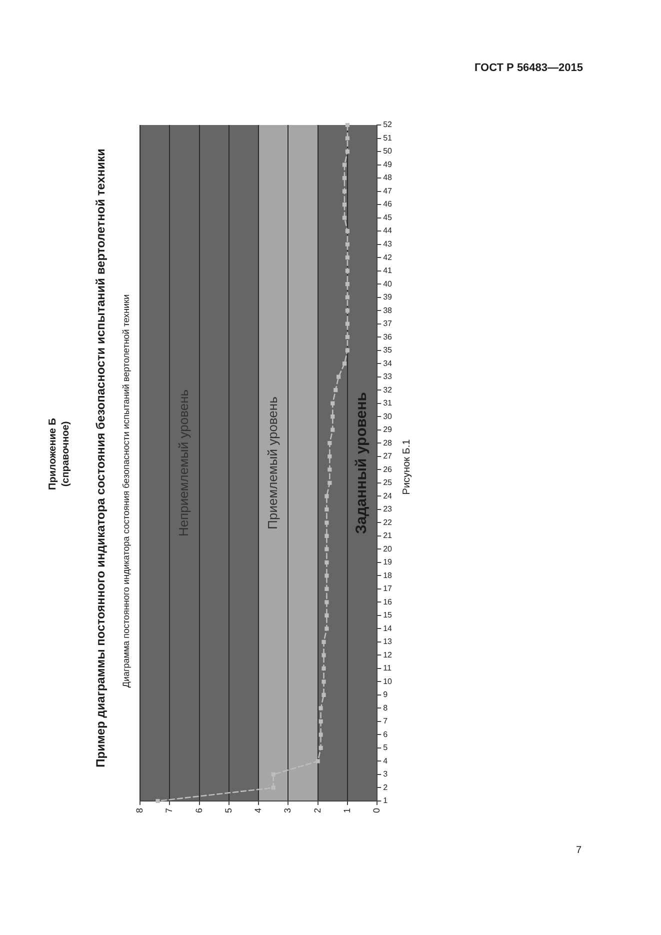 The image size is (661, 935). What do you see at coordinates (387, 668) in the screenshot?
I see `y-tick-label: 11` at bounding box center [387, 668].